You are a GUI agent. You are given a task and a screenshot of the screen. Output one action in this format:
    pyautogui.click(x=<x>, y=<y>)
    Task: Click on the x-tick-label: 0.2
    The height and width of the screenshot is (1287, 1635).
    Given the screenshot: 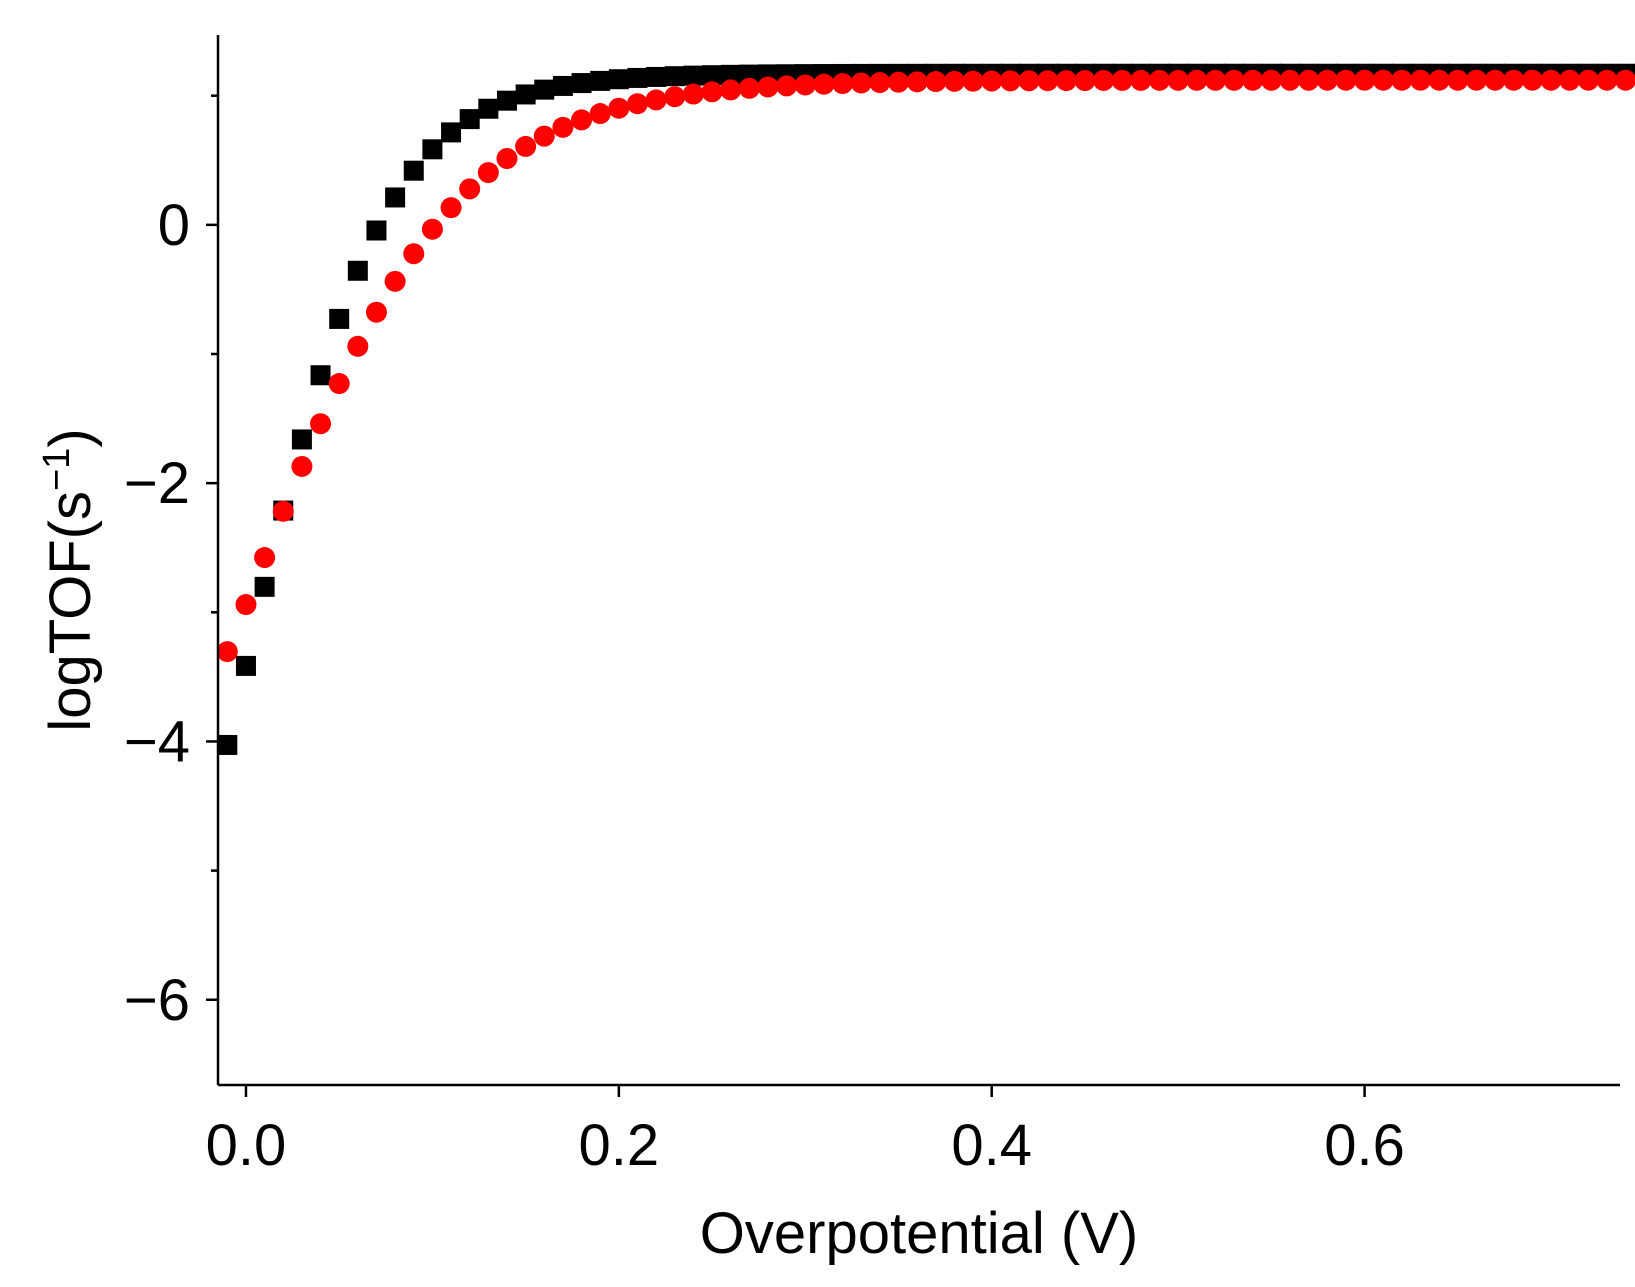 What is the action you would take?
    pyautogui.click(x=619, y=1145)
    